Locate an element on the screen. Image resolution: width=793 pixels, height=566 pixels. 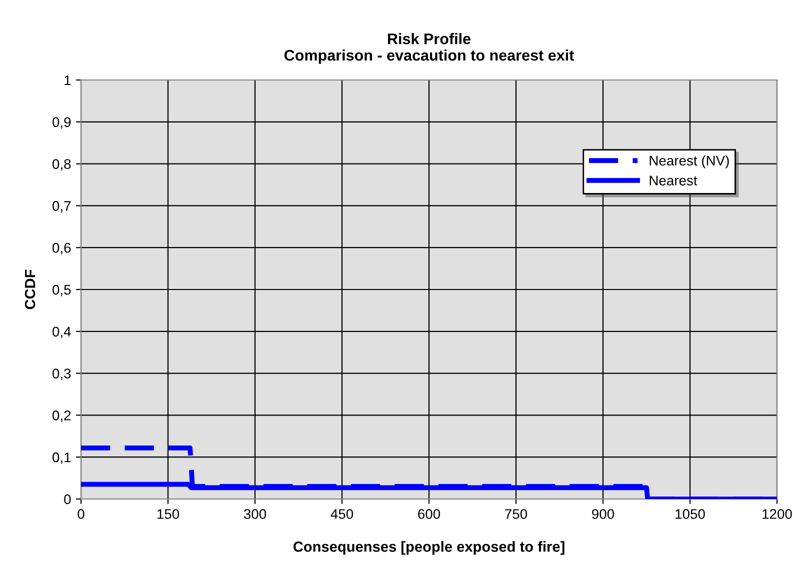
y-tick-label: 0,8 is located at coordinates (61, 165).